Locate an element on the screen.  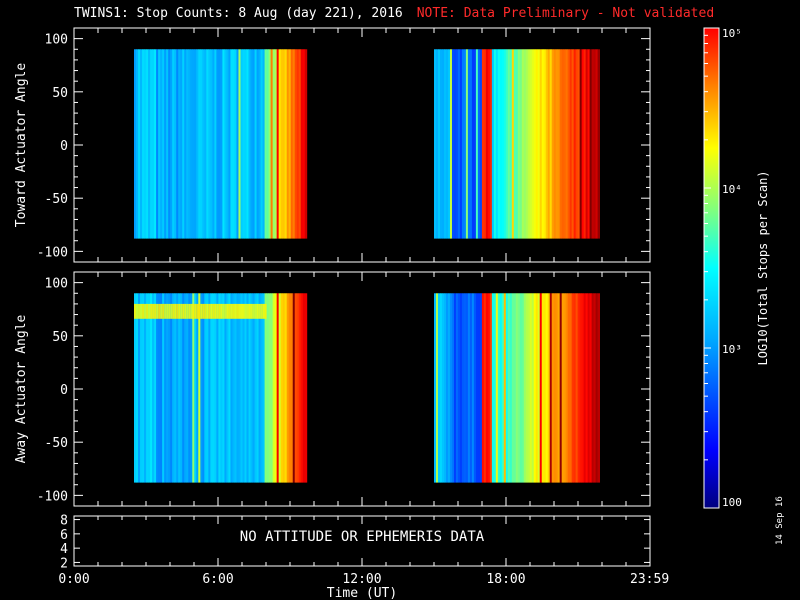
colorbar-tick-label: 10⁴ is located at coordinates (732, 189).